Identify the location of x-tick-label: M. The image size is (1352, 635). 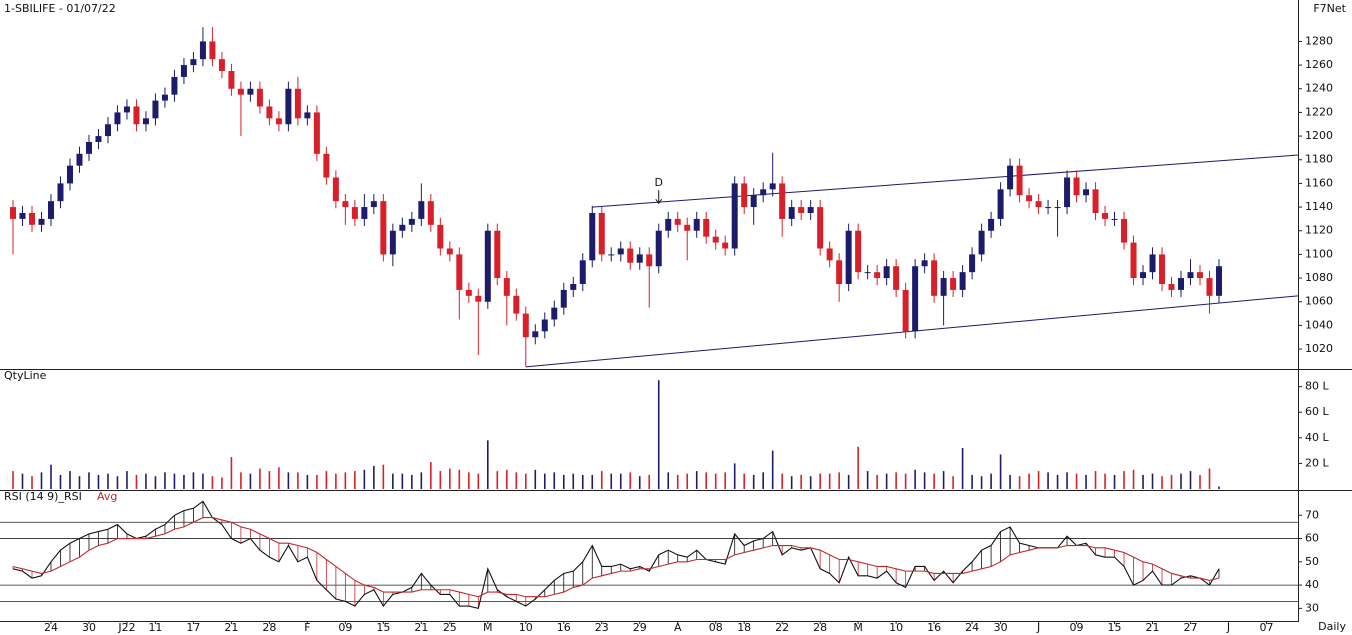
(488, 627).